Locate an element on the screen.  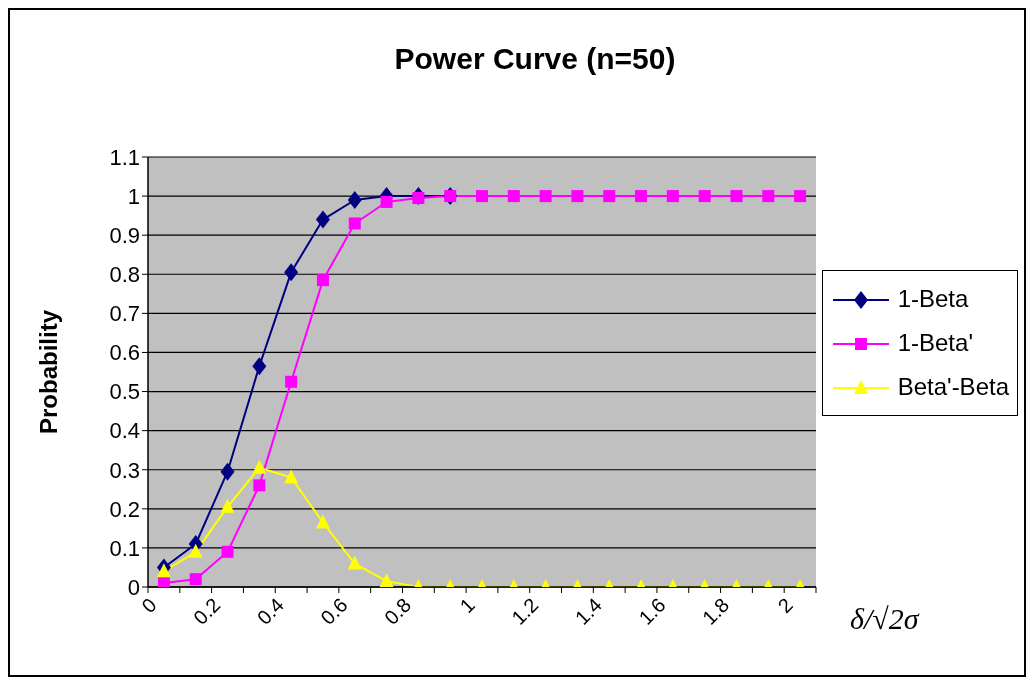
x-tick-label: 1.2 is located at coordinates (525, 611).